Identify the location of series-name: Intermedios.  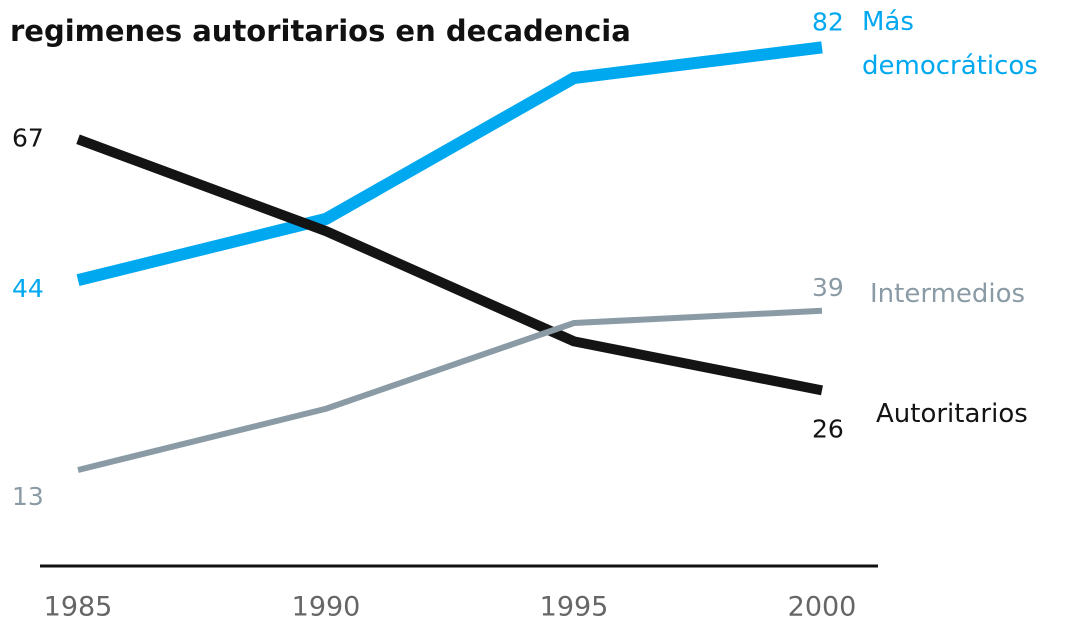
(948, 294).